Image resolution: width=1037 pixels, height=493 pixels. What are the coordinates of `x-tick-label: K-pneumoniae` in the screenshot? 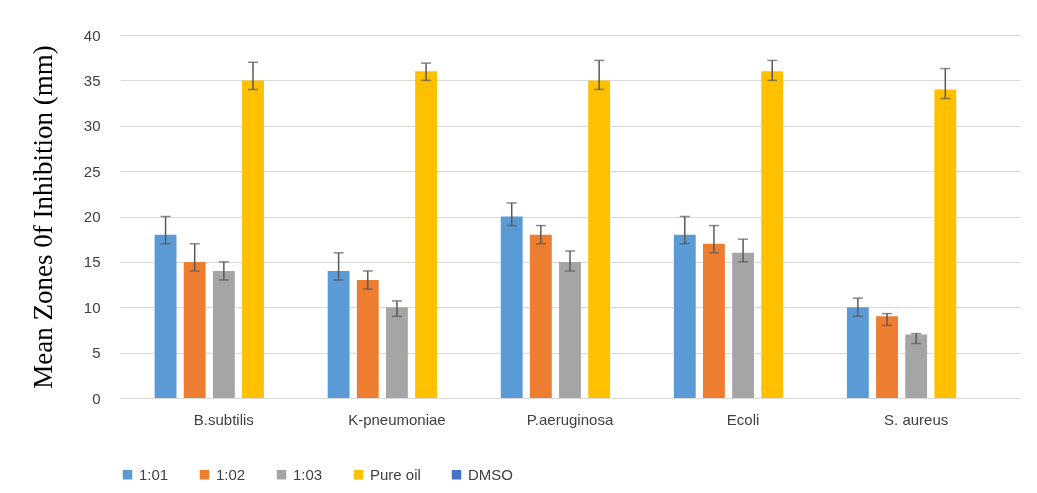 It's located at (397, 419).